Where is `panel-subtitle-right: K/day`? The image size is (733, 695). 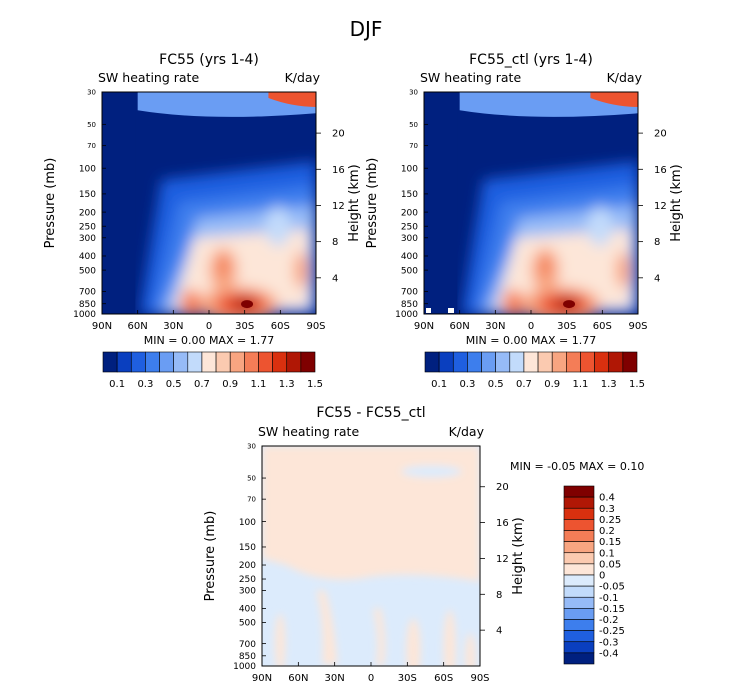
panel-subtitle-right: K/day is located at coordinates (467, 431).